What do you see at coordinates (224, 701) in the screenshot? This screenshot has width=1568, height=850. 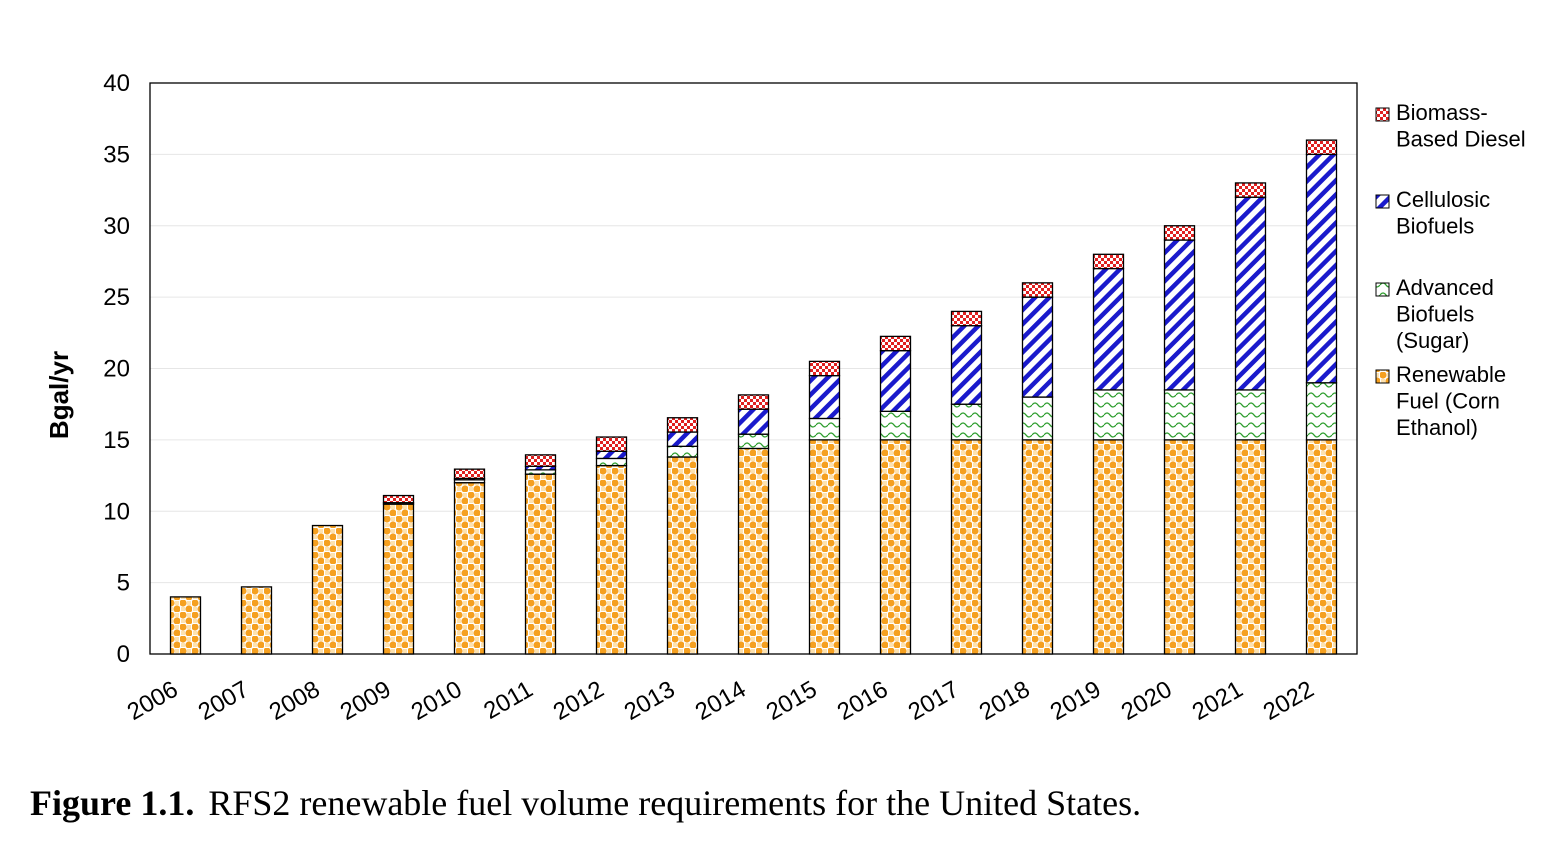 I see `x-tick-label: 2007` at bounding box center [224, 701].